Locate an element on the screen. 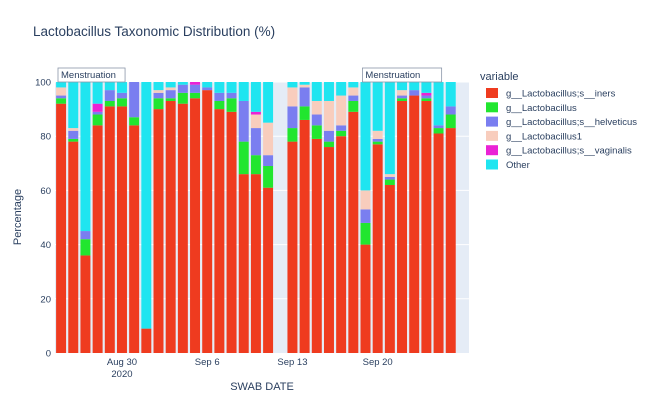 The width and height of the screenshot is (645, 407). y-axis-title: Percentage is located at coordinates (18, 217).